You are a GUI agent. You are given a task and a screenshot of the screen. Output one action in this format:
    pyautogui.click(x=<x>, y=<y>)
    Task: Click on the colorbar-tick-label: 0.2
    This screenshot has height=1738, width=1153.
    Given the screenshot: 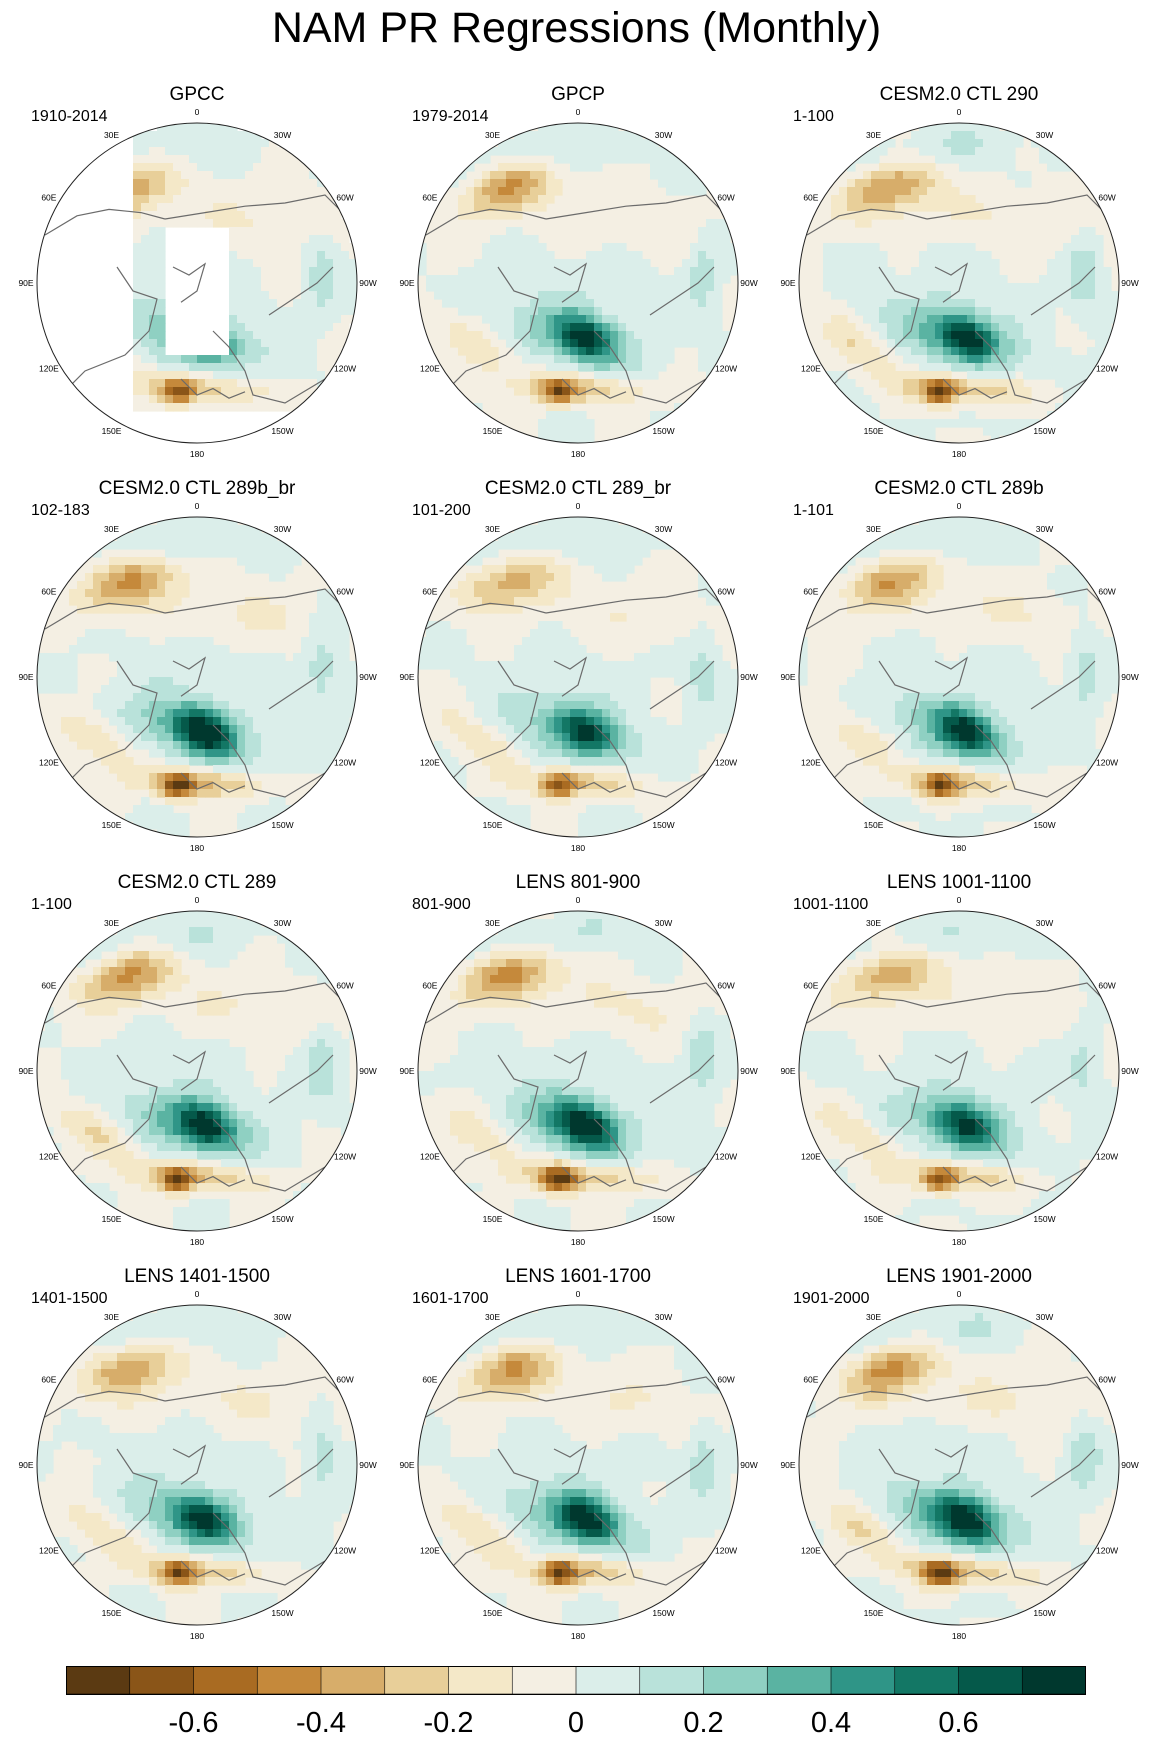 What is the action you would take?
    pyautogui.click(x=703, y=1722)
    